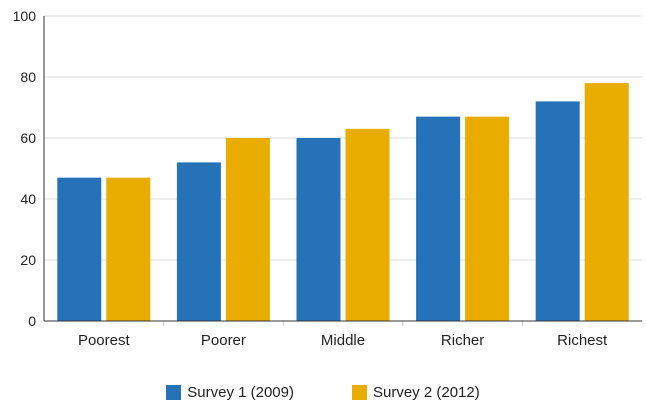  Describe the element at coordinates (28, 199) in the screenshot. I see `y-tick-label: 40` at that location.